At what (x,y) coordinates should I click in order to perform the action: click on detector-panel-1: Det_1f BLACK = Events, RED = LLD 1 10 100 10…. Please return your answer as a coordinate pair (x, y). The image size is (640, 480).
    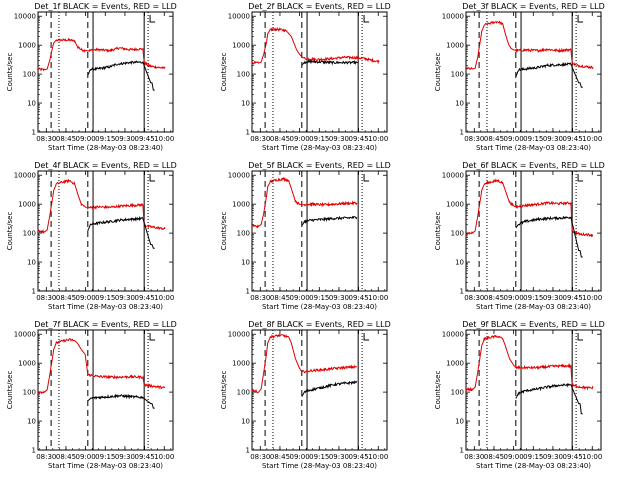
    Looking at the image, I should click on (91, 77).